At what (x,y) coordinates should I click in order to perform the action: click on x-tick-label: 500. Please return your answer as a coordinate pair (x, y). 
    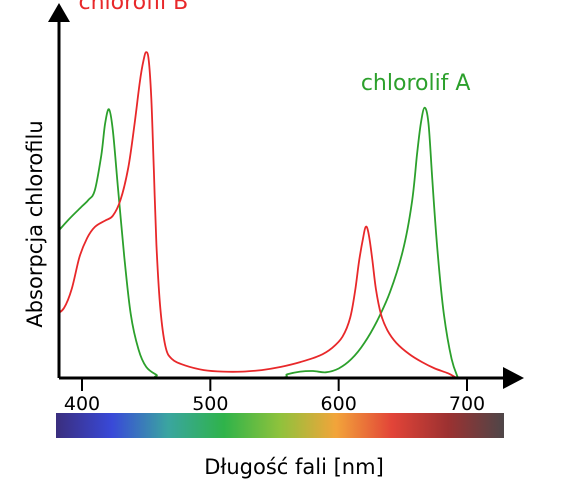
    Looking at the image, I should click on (210, 404).